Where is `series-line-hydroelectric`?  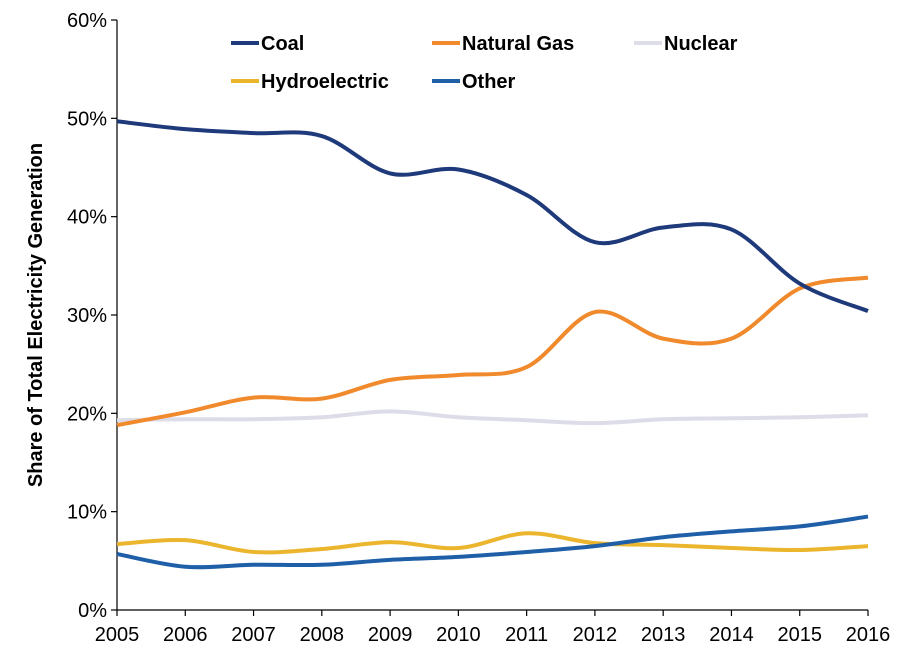
series-line-hydroelectric is located at coordinates (492, 543).